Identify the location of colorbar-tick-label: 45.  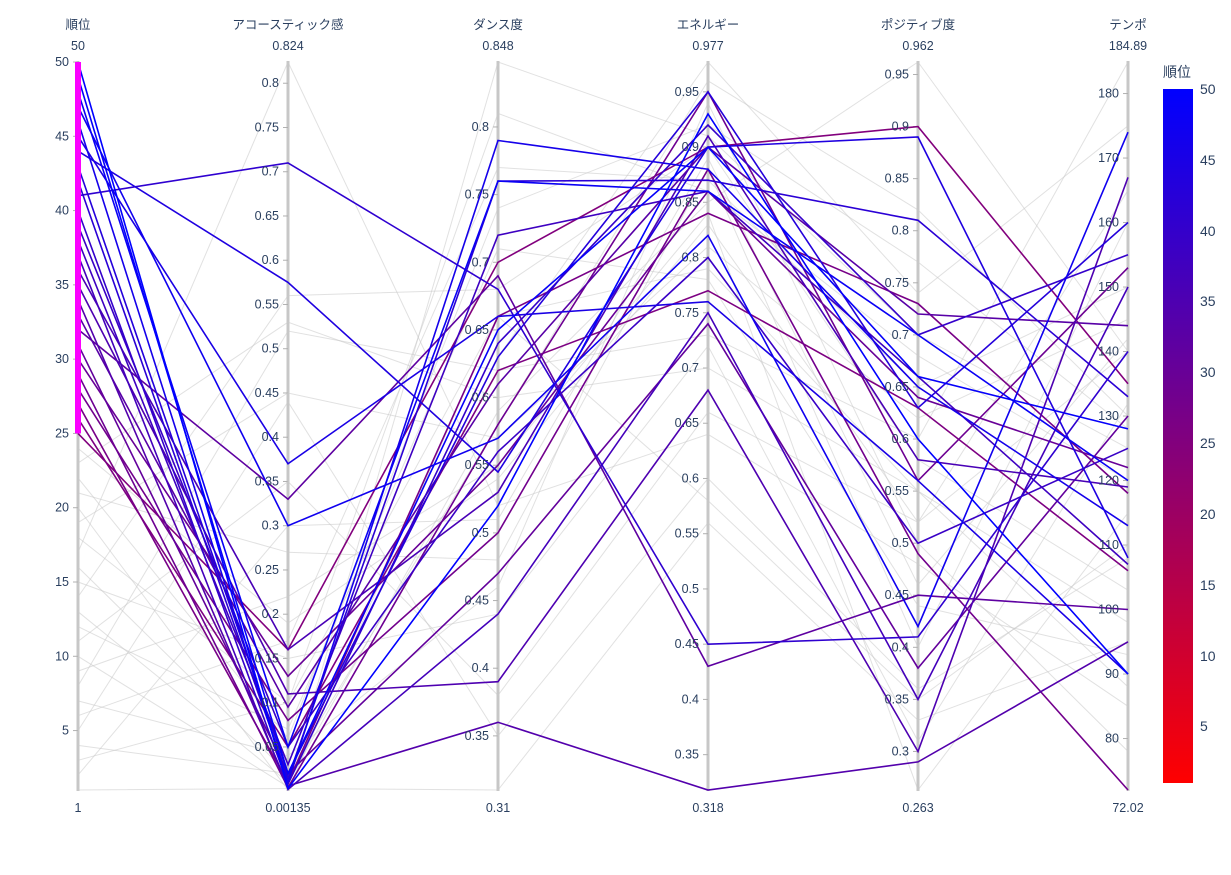
(1208, 159).